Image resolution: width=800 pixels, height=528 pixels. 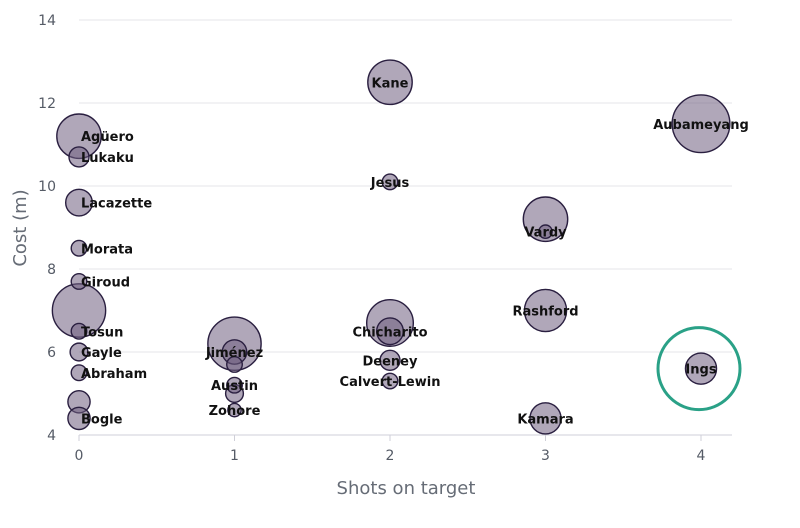 I want to click on point-label: Deeney, so click(x=390, y=361).